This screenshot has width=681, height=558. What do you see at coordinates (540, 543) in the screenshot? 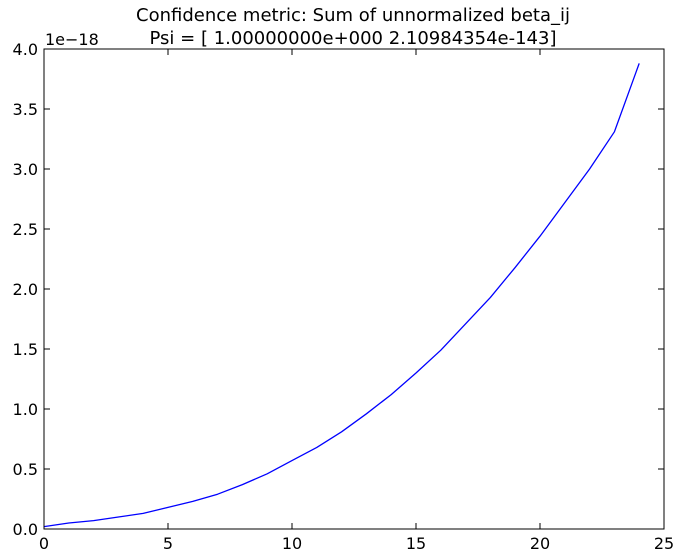
I see `x-tick-label: 20` at bounding box center [540, 543].